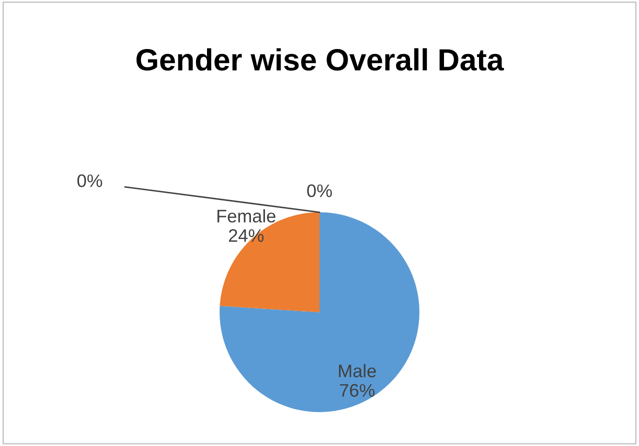 The height and width of the screenshot is (446, 639). I want to click on data-label: 76%, so click(357, 390).